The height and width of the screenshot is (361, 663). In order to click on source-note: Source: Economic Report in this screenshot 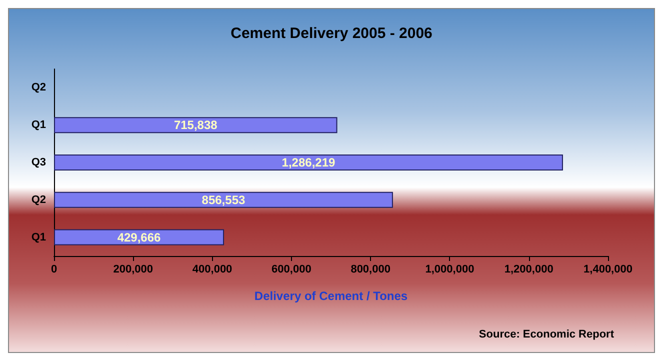, I will do `click(546, 334)`.